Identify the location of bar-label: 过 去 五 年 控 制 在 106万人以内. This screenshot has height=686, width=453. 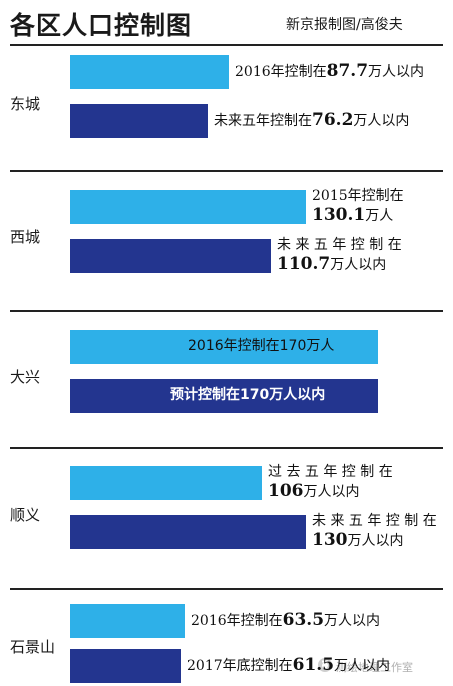
(330, 482).